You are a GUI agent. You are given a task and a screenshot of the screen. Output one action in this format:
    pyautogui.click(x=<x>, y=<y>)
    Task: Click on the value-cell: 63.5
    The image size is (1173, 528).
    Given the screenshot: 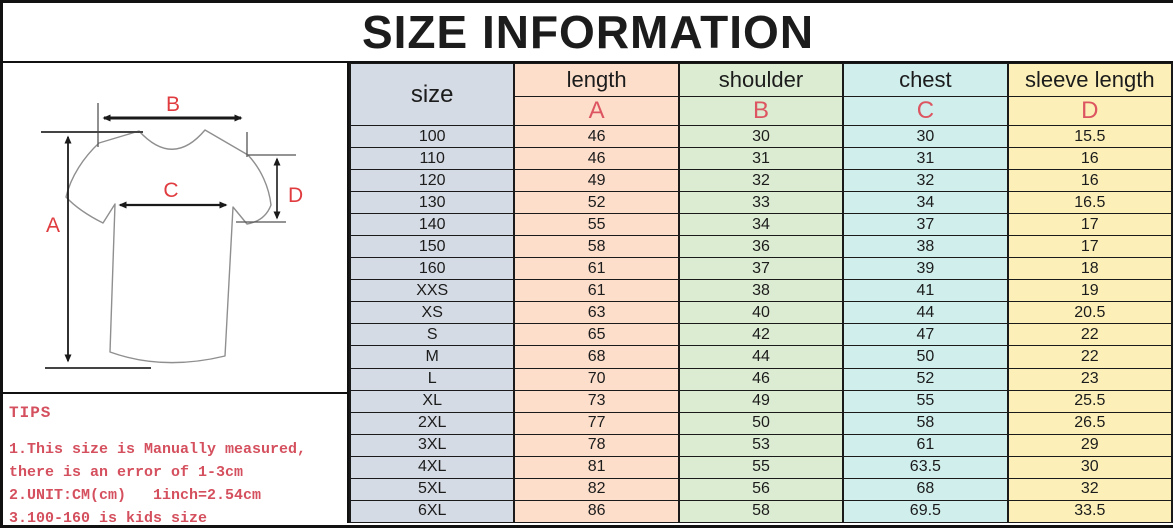 What is the action you would take?
    pyautogui.click(x=925, y=467)
    